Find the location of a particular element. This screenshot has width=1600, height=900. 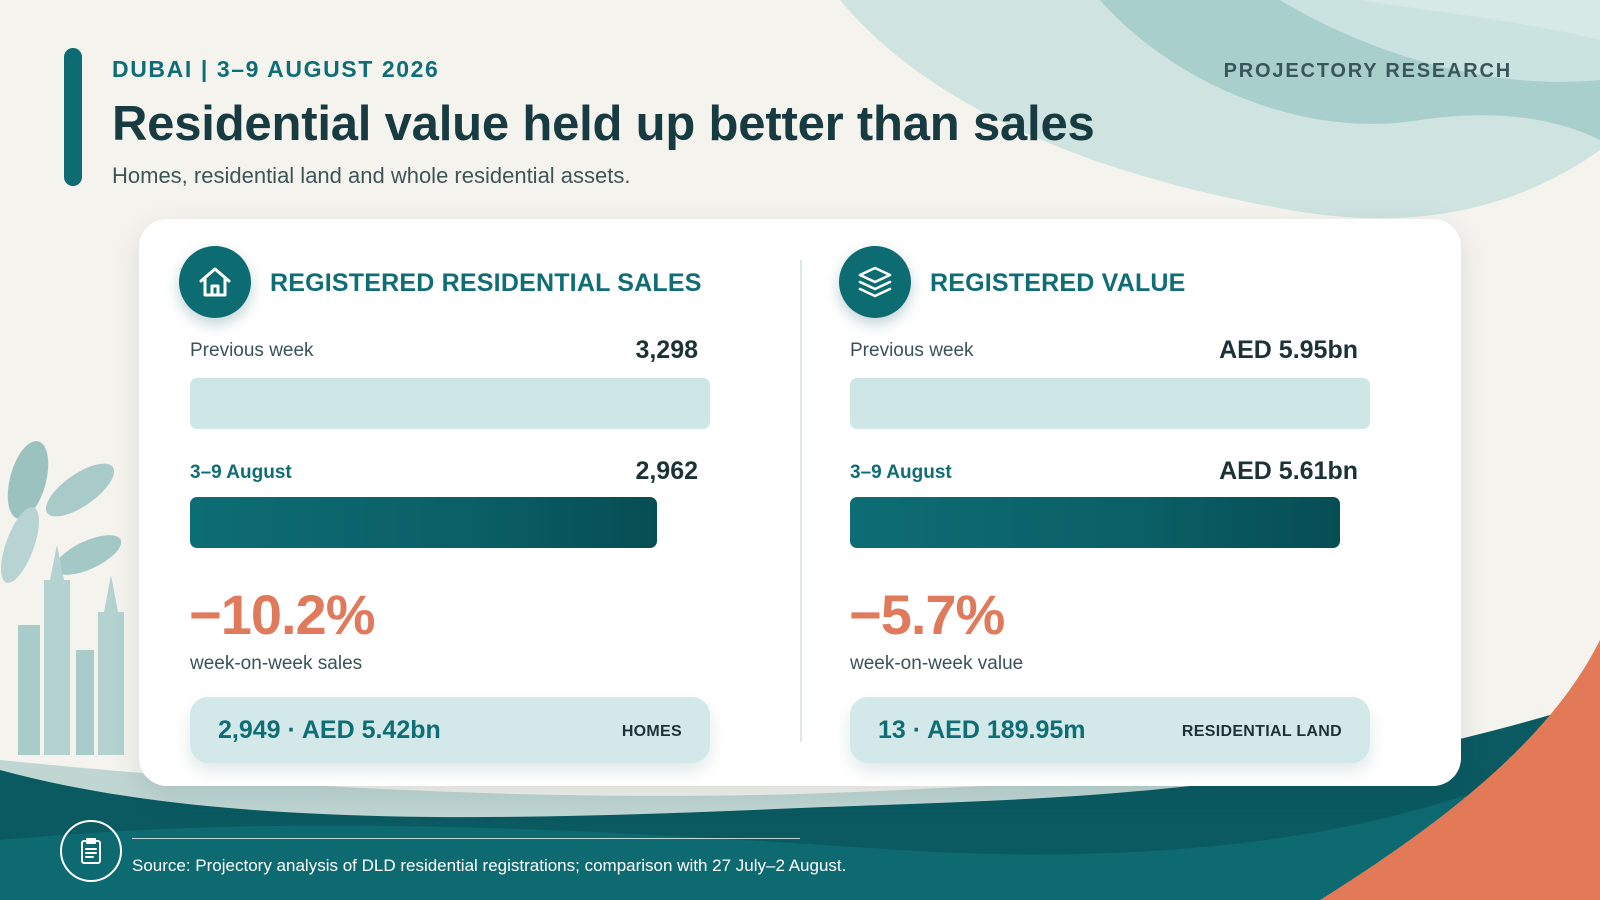

header-accent-bar is located at coordinates (73, 117).